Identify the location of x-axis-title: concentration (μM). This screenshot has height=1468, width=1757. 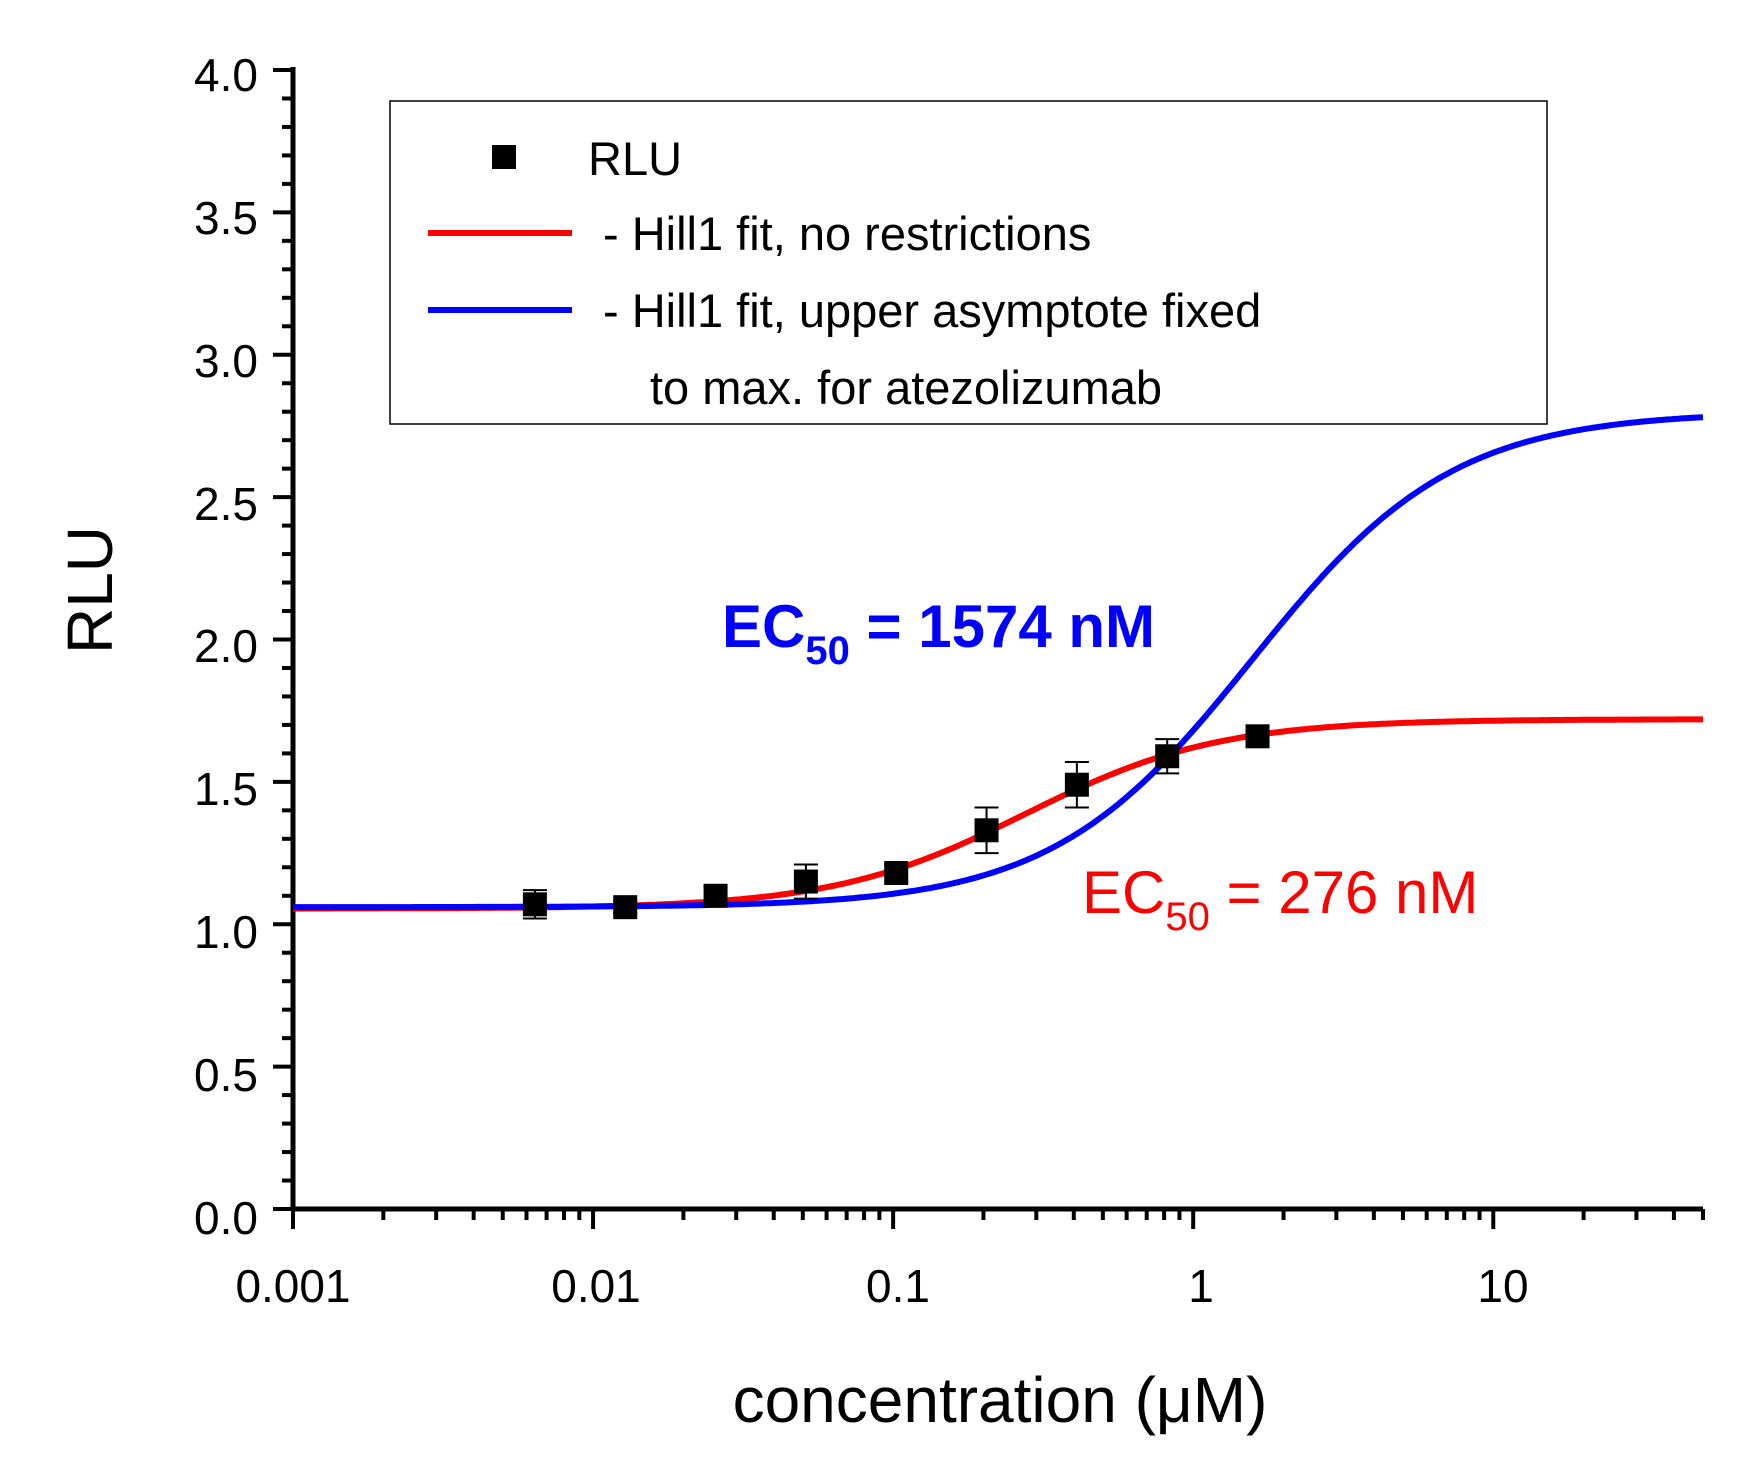
(1000, 1400).